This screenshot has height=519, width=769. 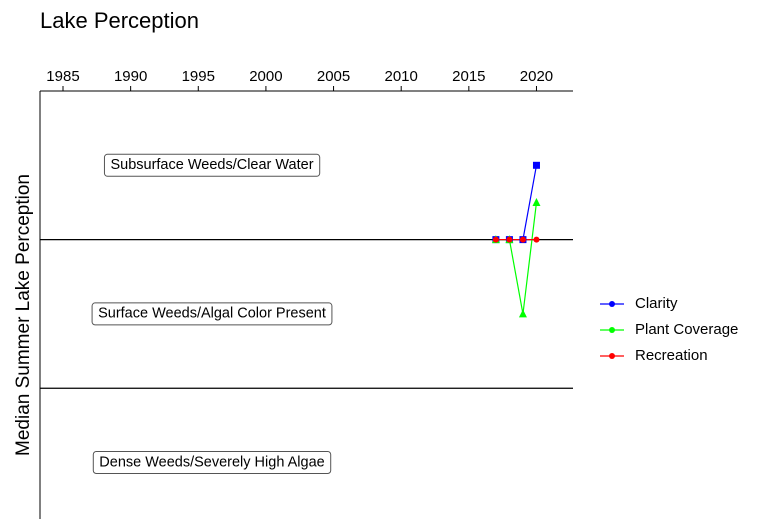 I want to click on x-tick-label: 1995, so click(x=198, y=76).